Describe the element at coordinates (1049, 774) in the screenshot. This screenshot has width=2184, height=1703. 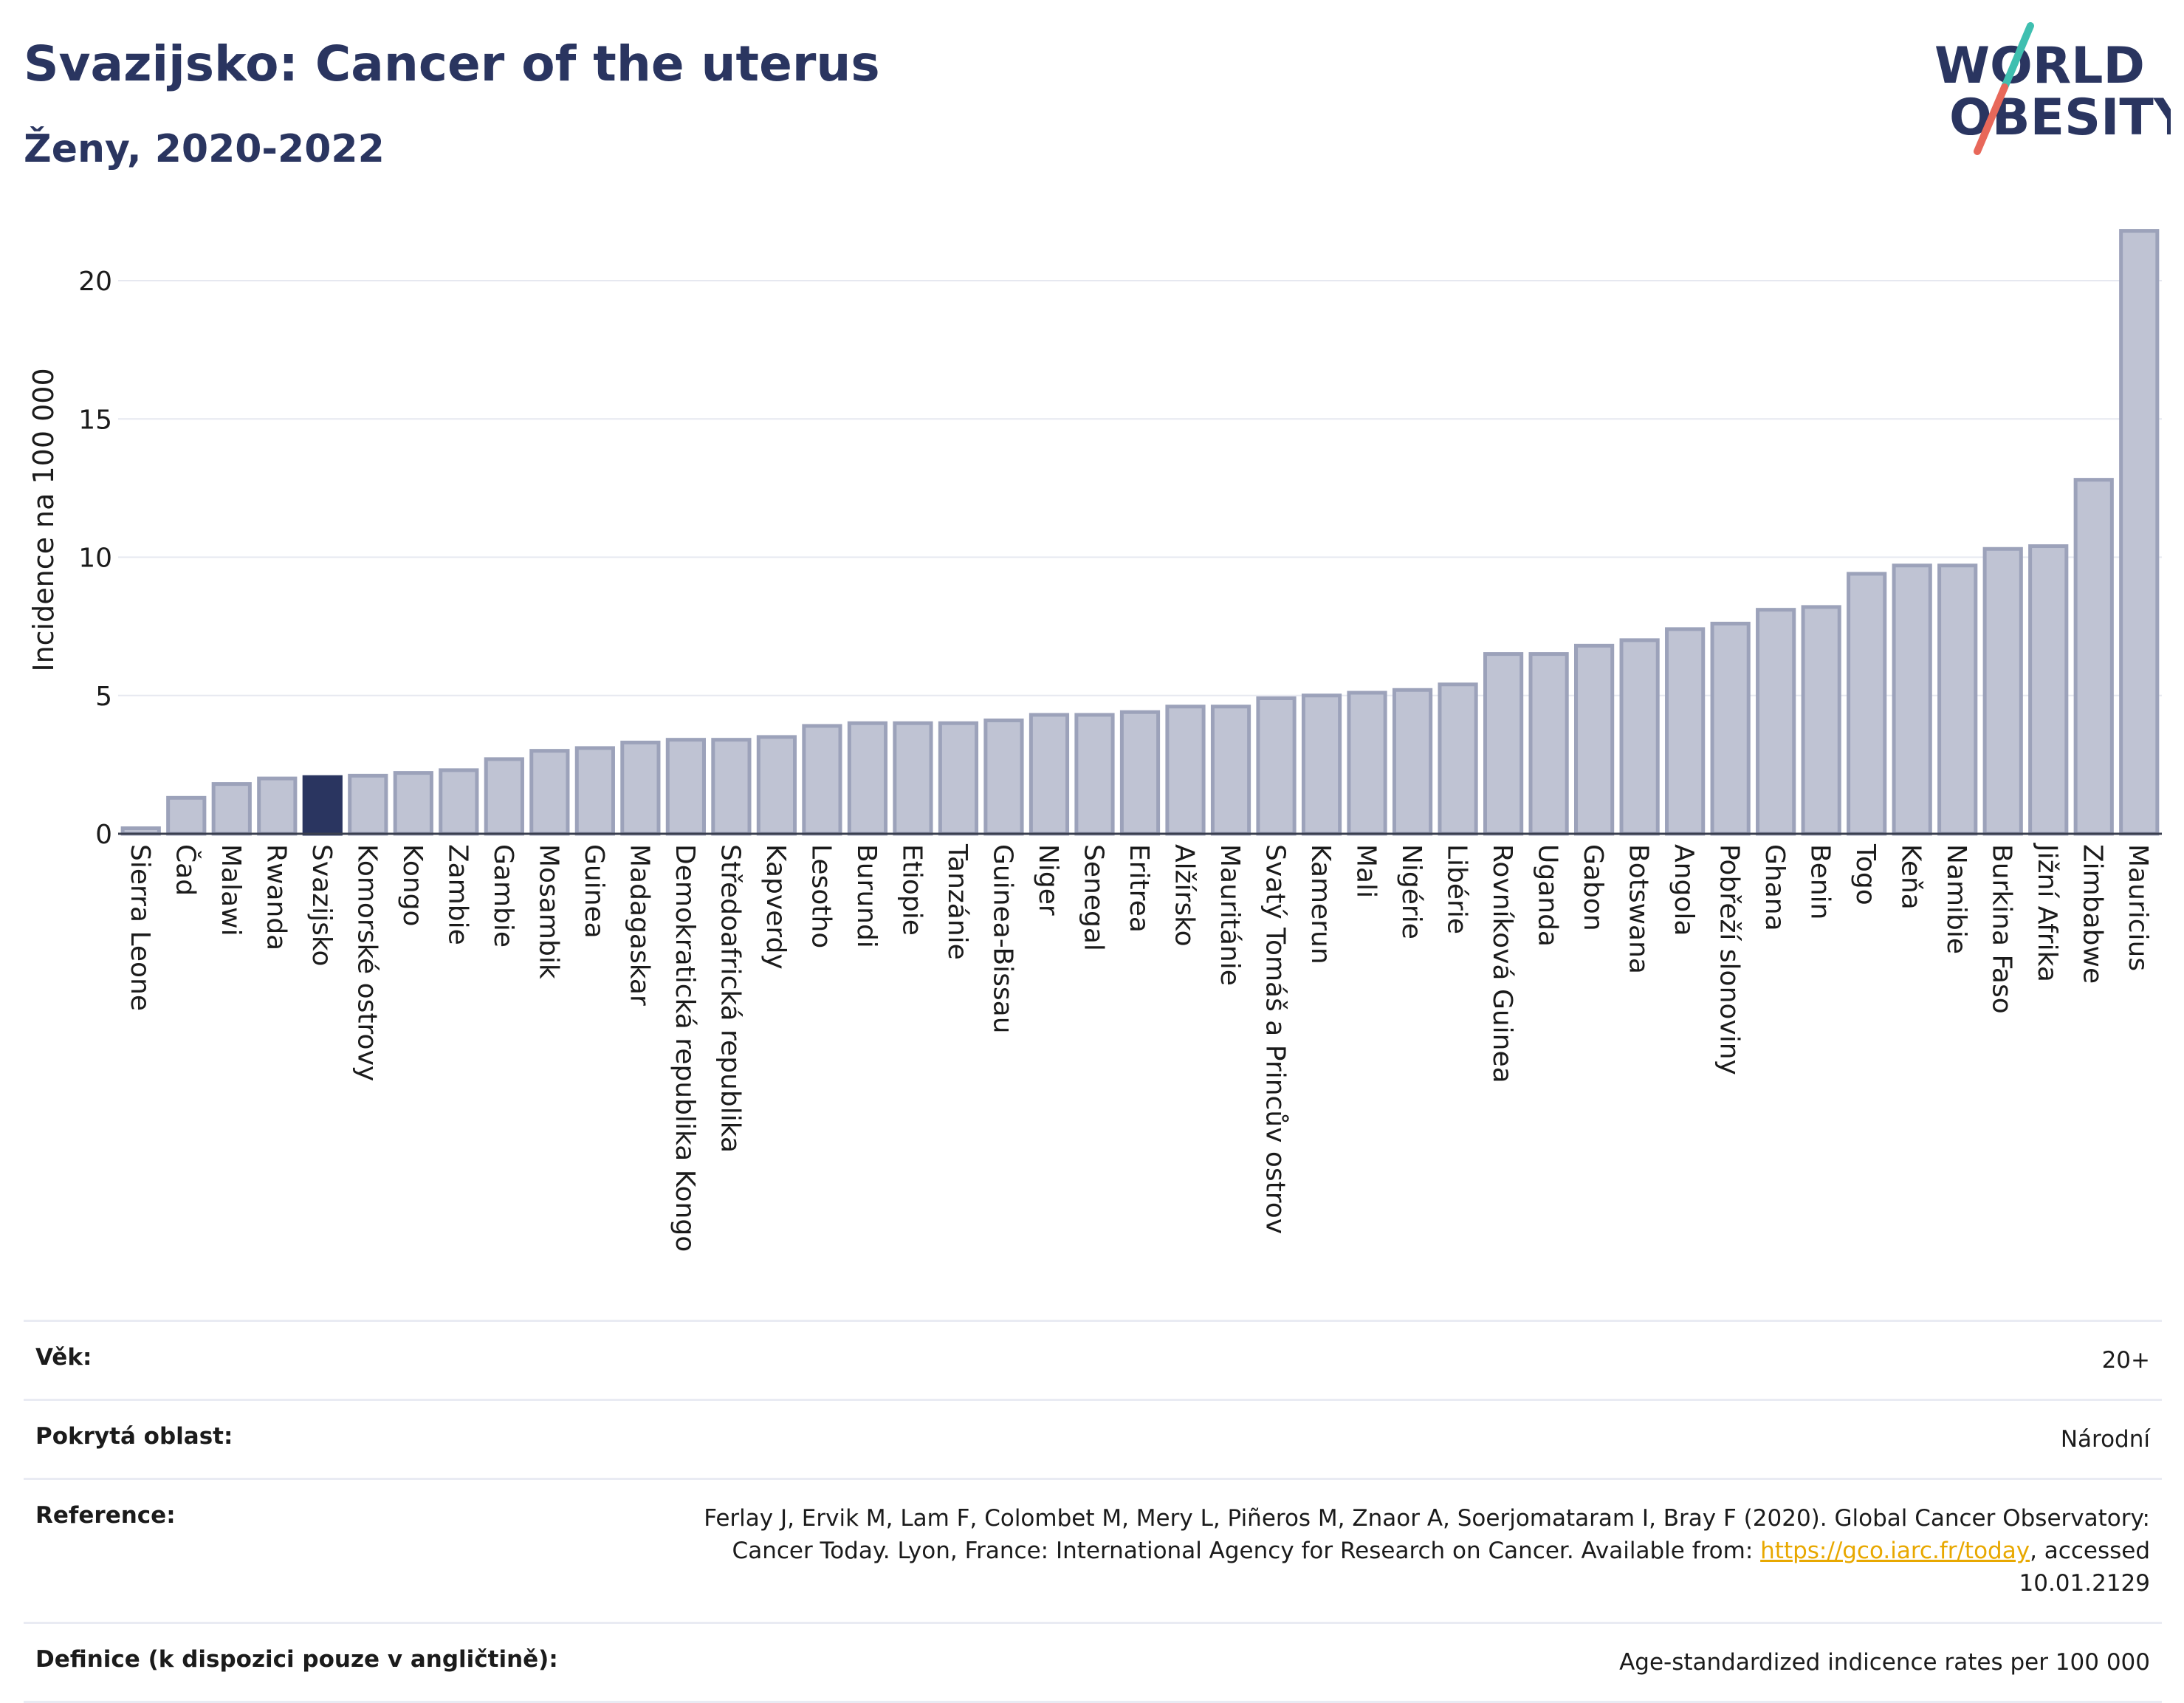
I see `bar-niger` at that location.